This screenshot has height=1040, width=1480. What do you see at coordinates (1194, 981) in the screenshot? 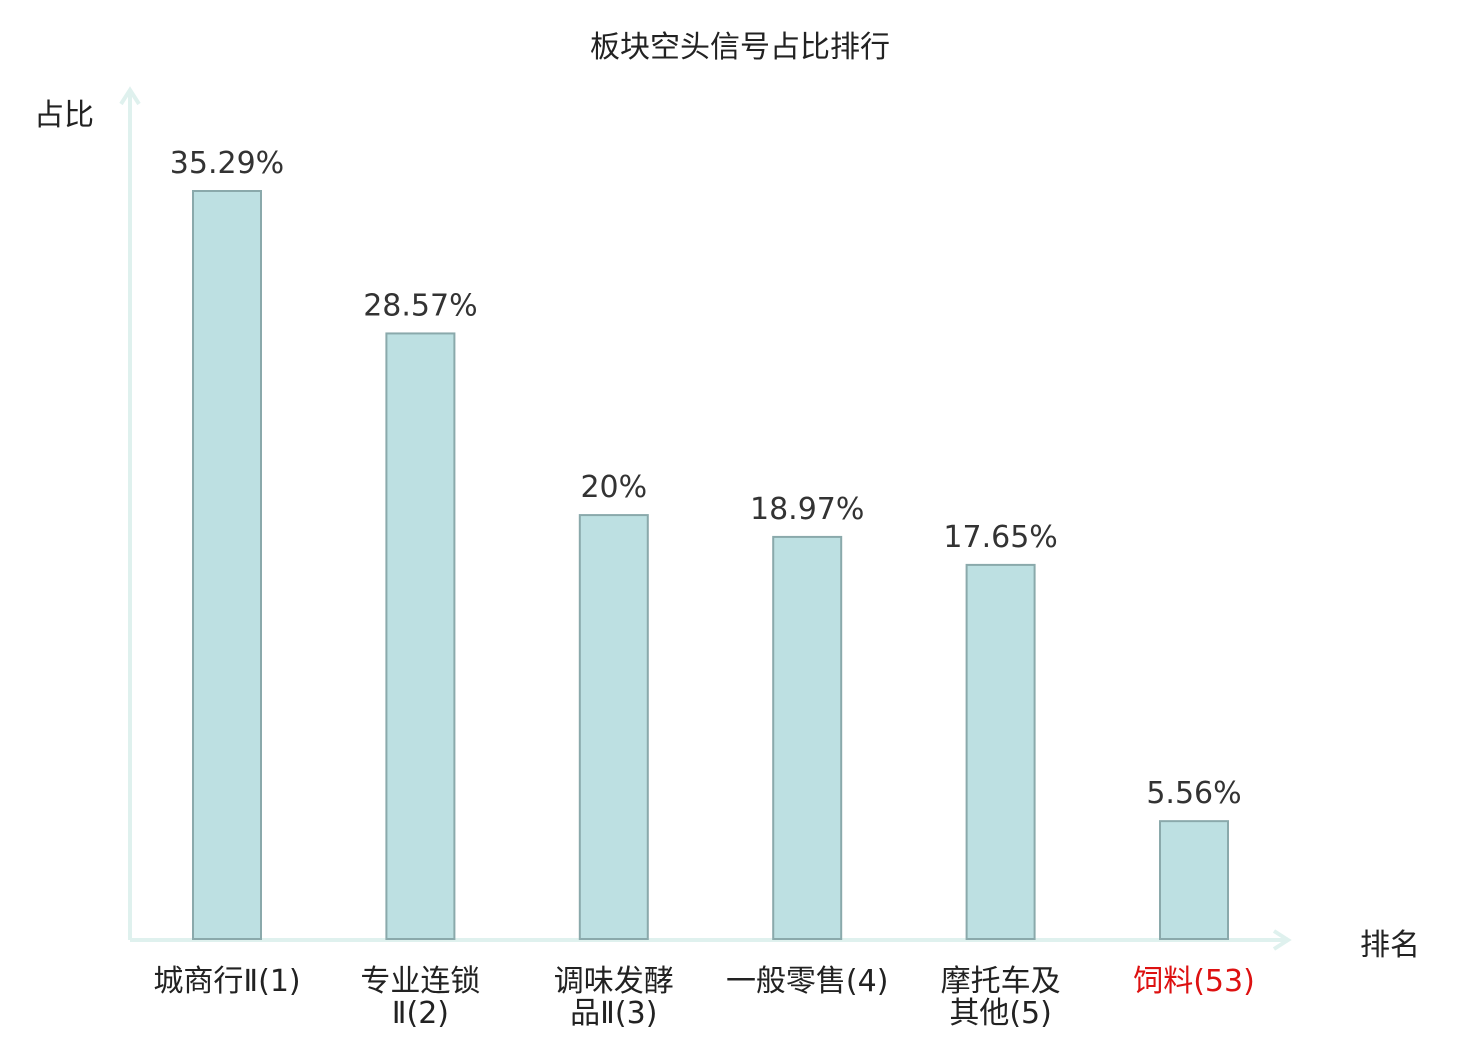
I see `category-label: 饲料(53)` at bounding box center [1194, 981].